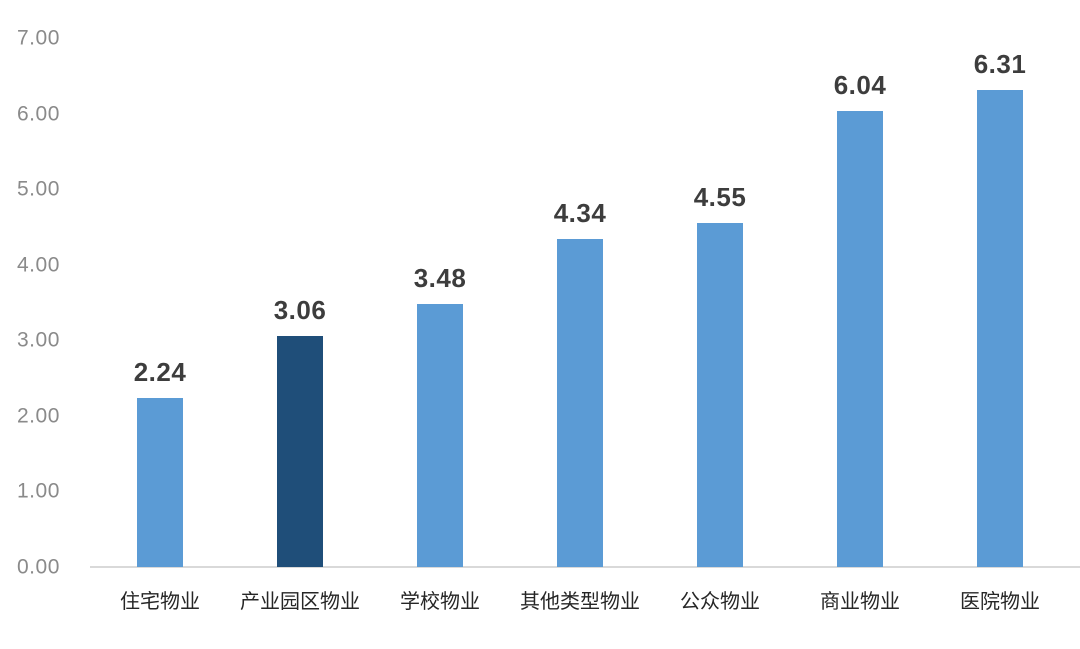 The width and height of the screenshot is (1080, 649). What do you see at coordinates (38, 567) in the screenshot?
I see `y-axis-tick-label: 0.00` at bounding box center [38, 567].